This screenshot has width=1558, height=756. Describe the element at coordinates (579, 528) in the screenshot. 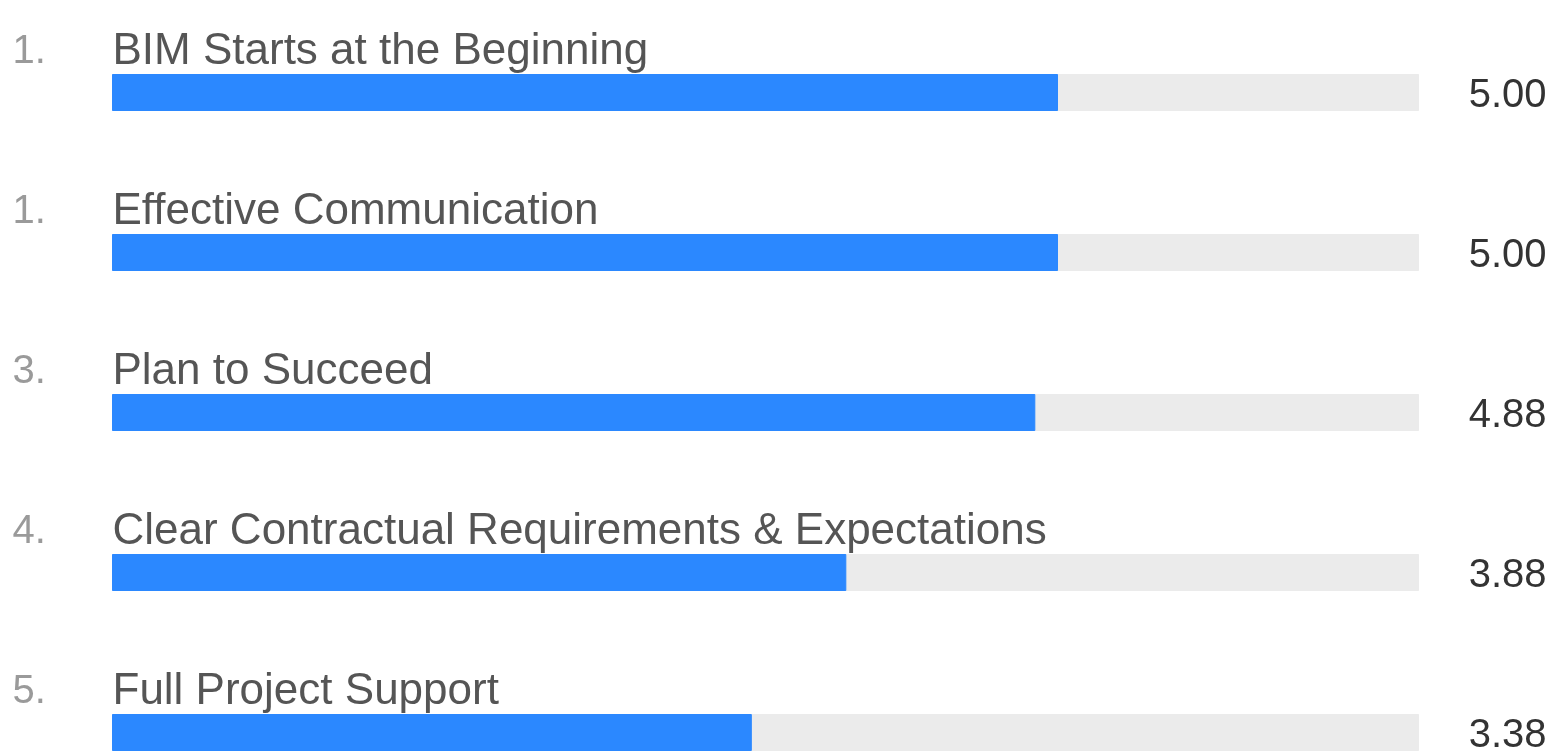

I see `y-tick-label: Clear Contractual Requirements & Expectations` at that location.